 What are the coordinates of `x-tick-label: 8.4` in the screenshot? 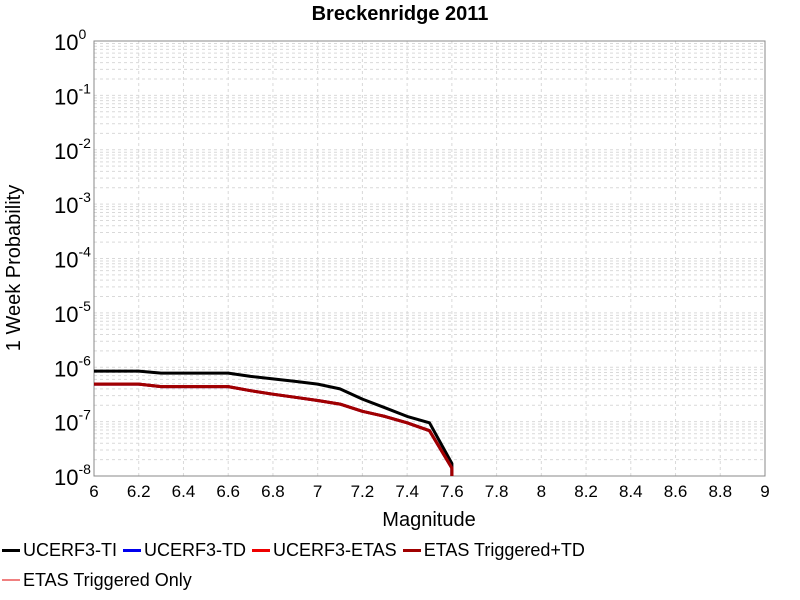 It's located at (631, 491).